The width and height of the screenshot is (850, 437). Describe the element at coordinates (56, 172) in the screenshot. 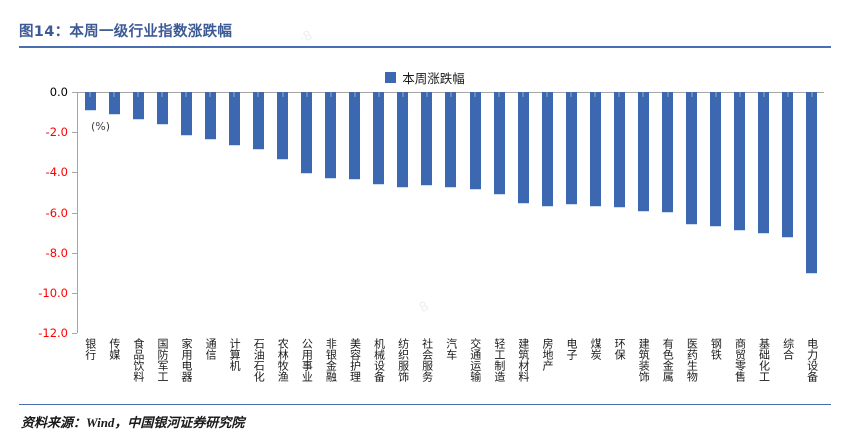

I see `y-axis-label: -4.0` at that location.